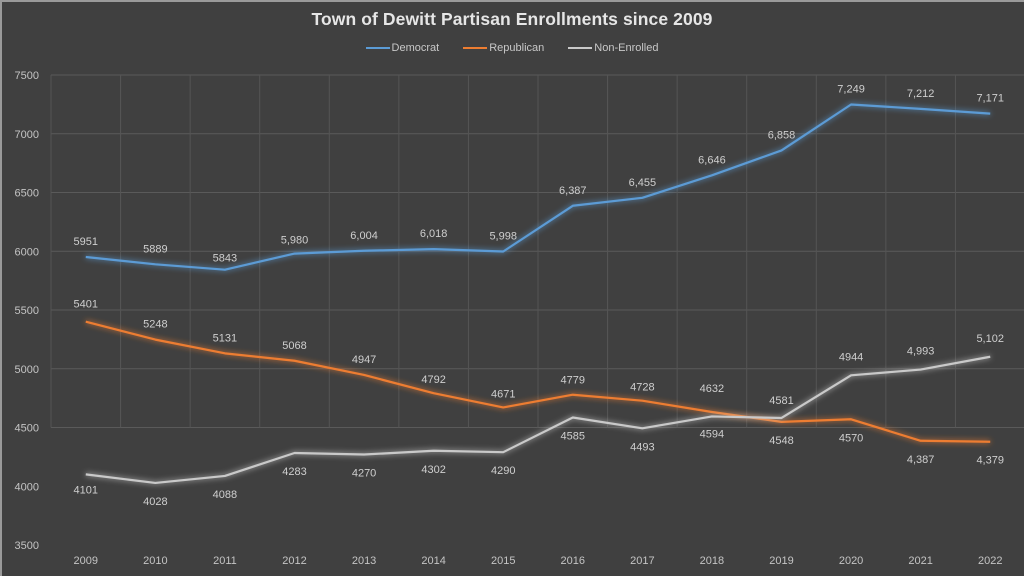 This screenshot has height=576, width=1024. Describe the element at coordinates (573, 561) in the screenshot. I see `x-tick-label: 2016` at that location.